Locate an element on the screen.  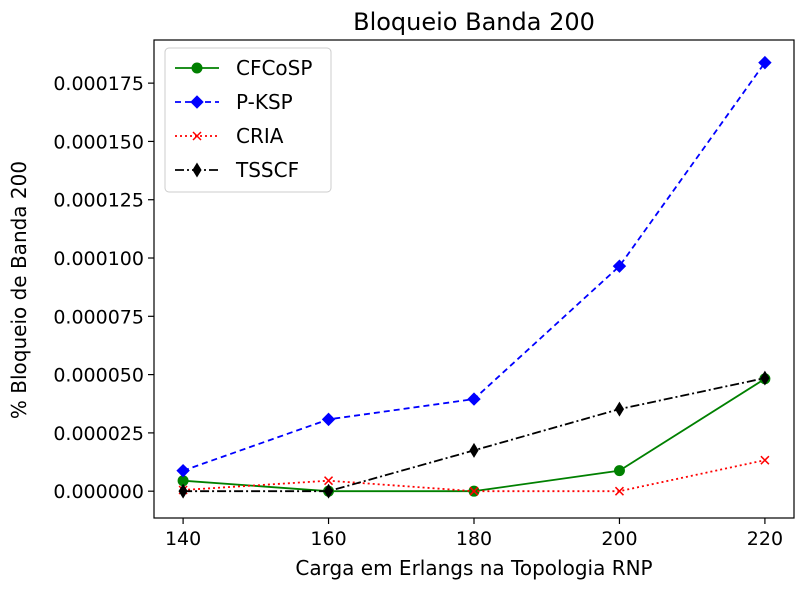
y-tick-label: 0.000000 is located at coordinates (98, 492).